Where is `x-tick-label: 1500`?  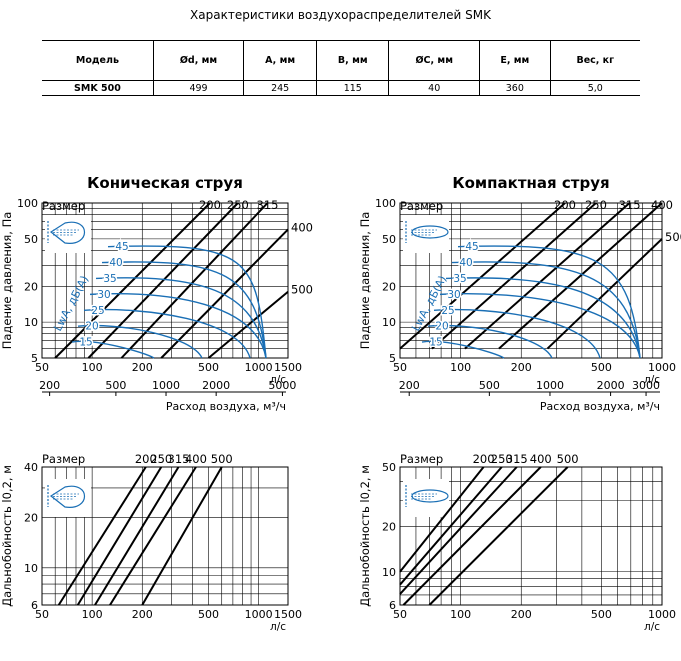 x-tick-label: 1500 is located at coordinates (288, 614).